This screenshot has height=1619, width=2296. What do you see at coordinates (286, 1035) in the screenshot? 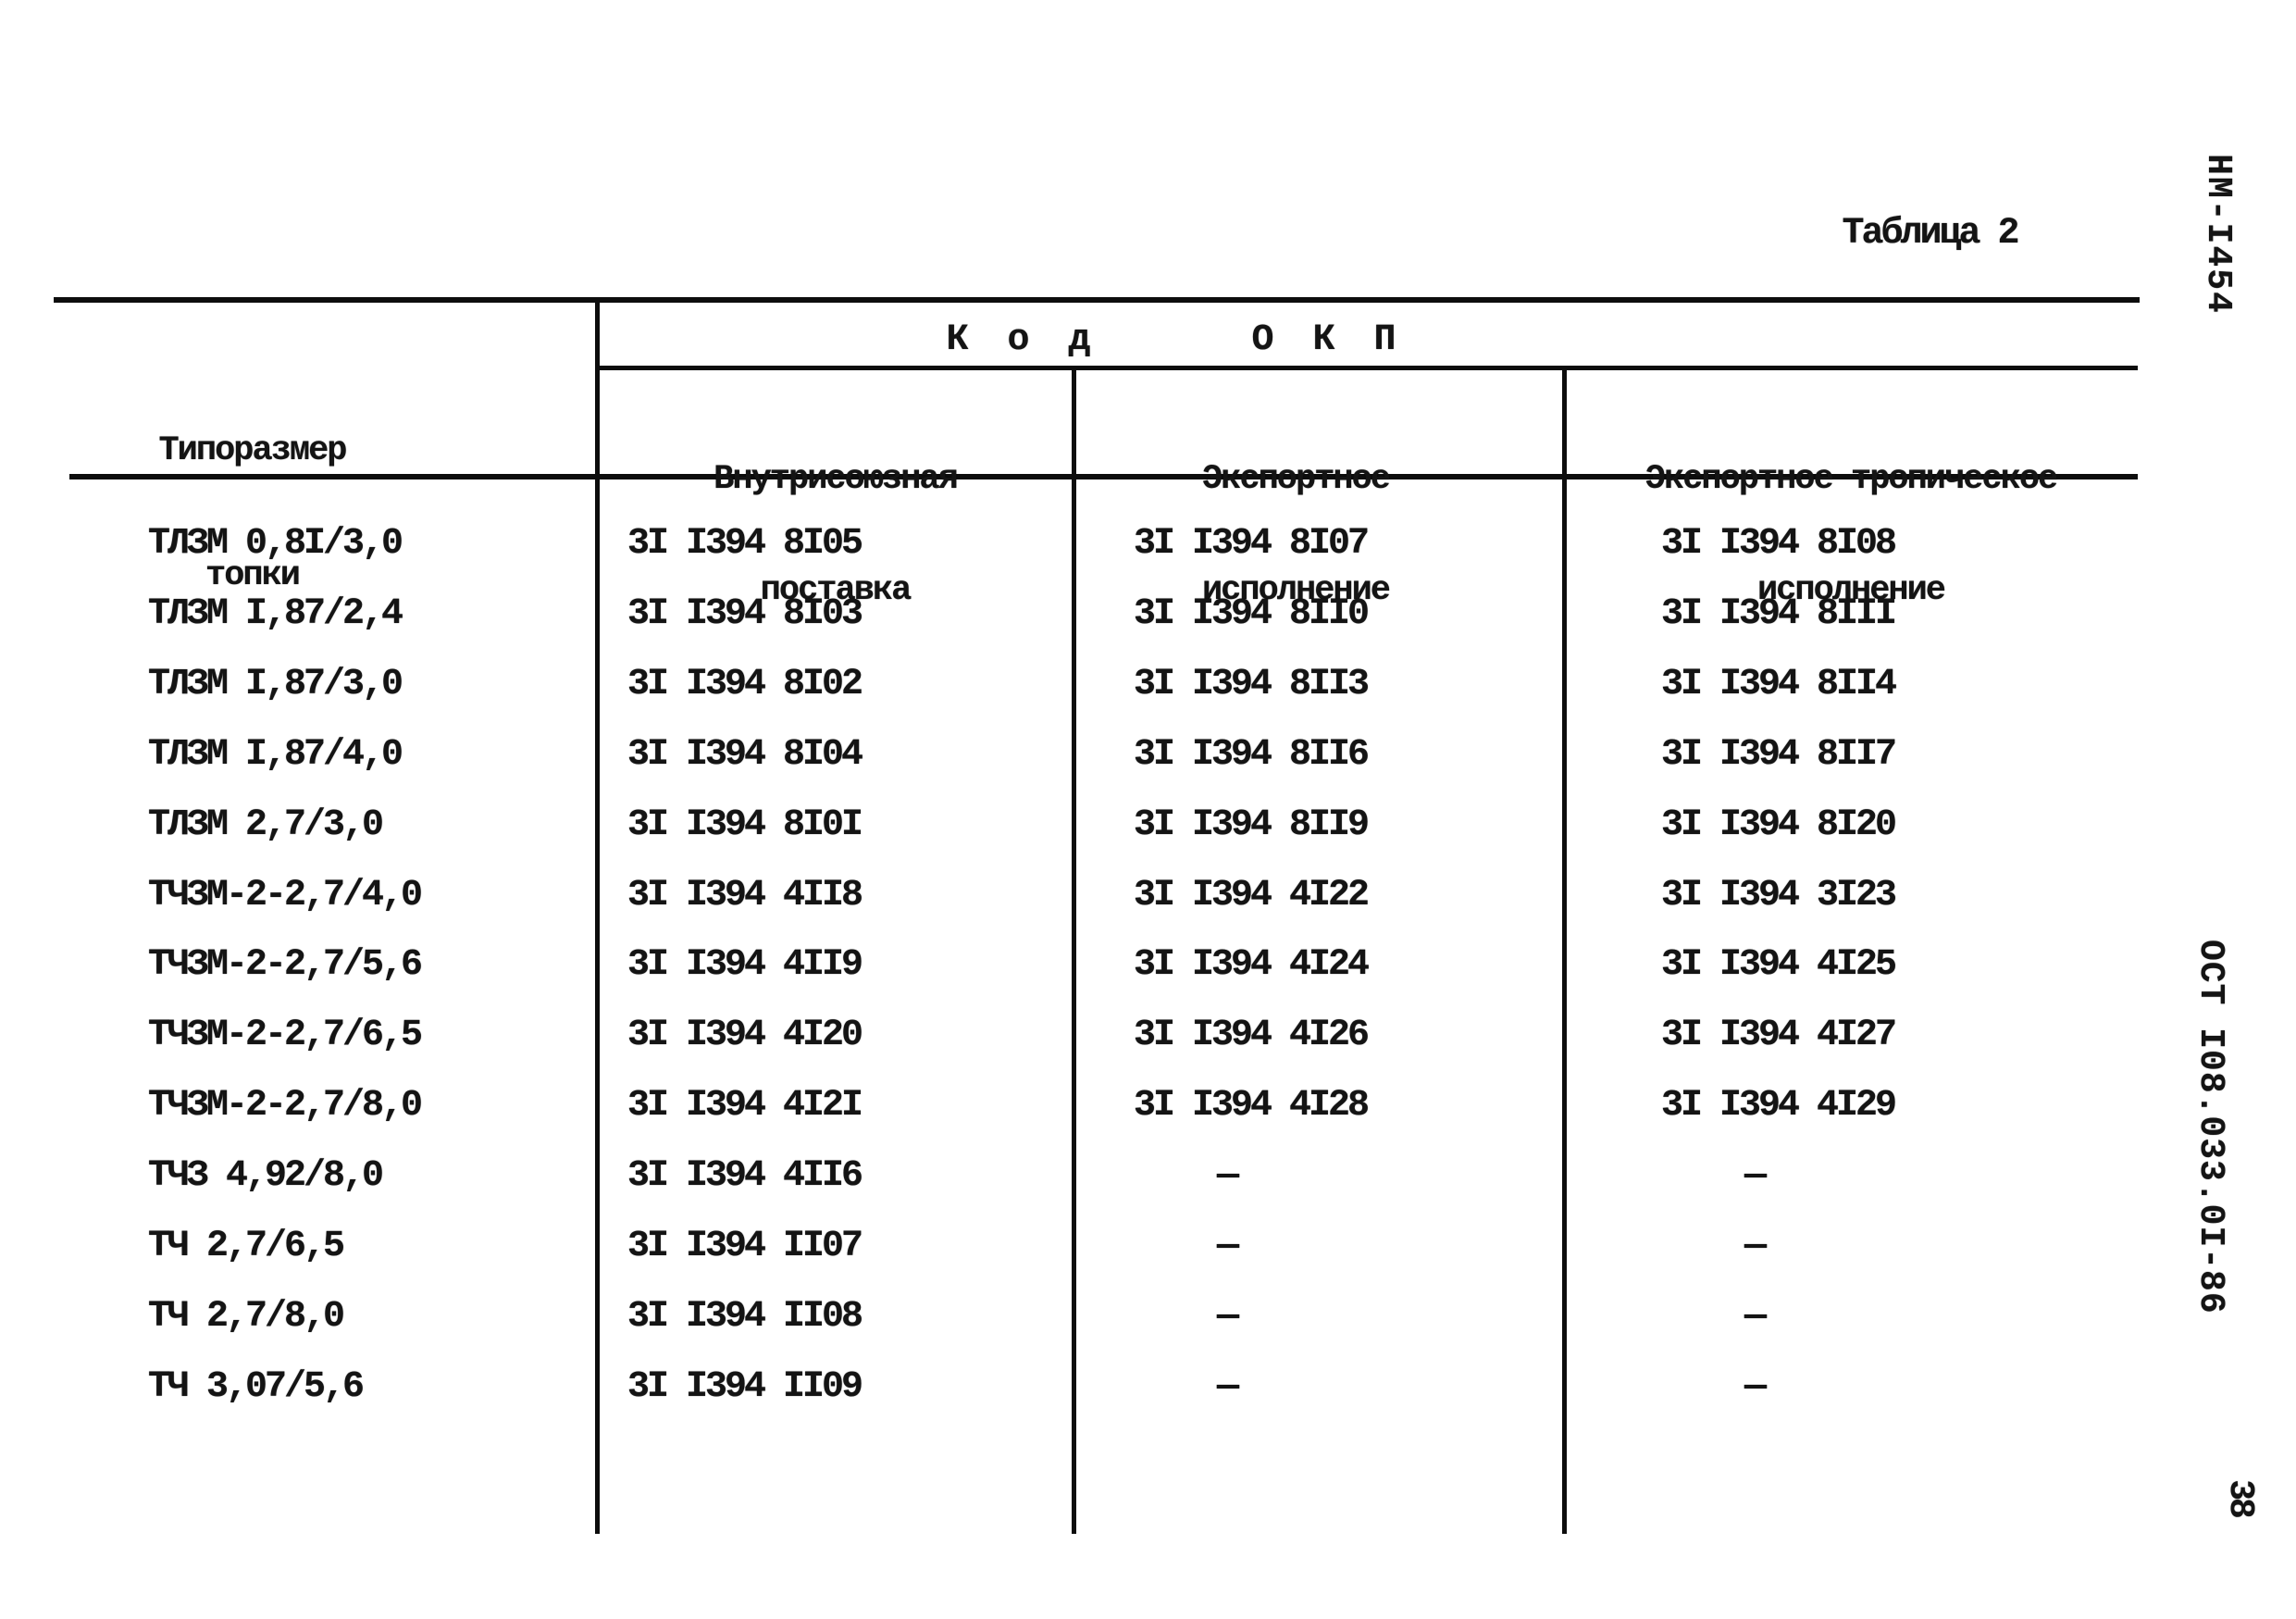
I see `firebox-type-cell: ТЧЗМ-2-2,7/6,5` at bounding box center [286, 1035].